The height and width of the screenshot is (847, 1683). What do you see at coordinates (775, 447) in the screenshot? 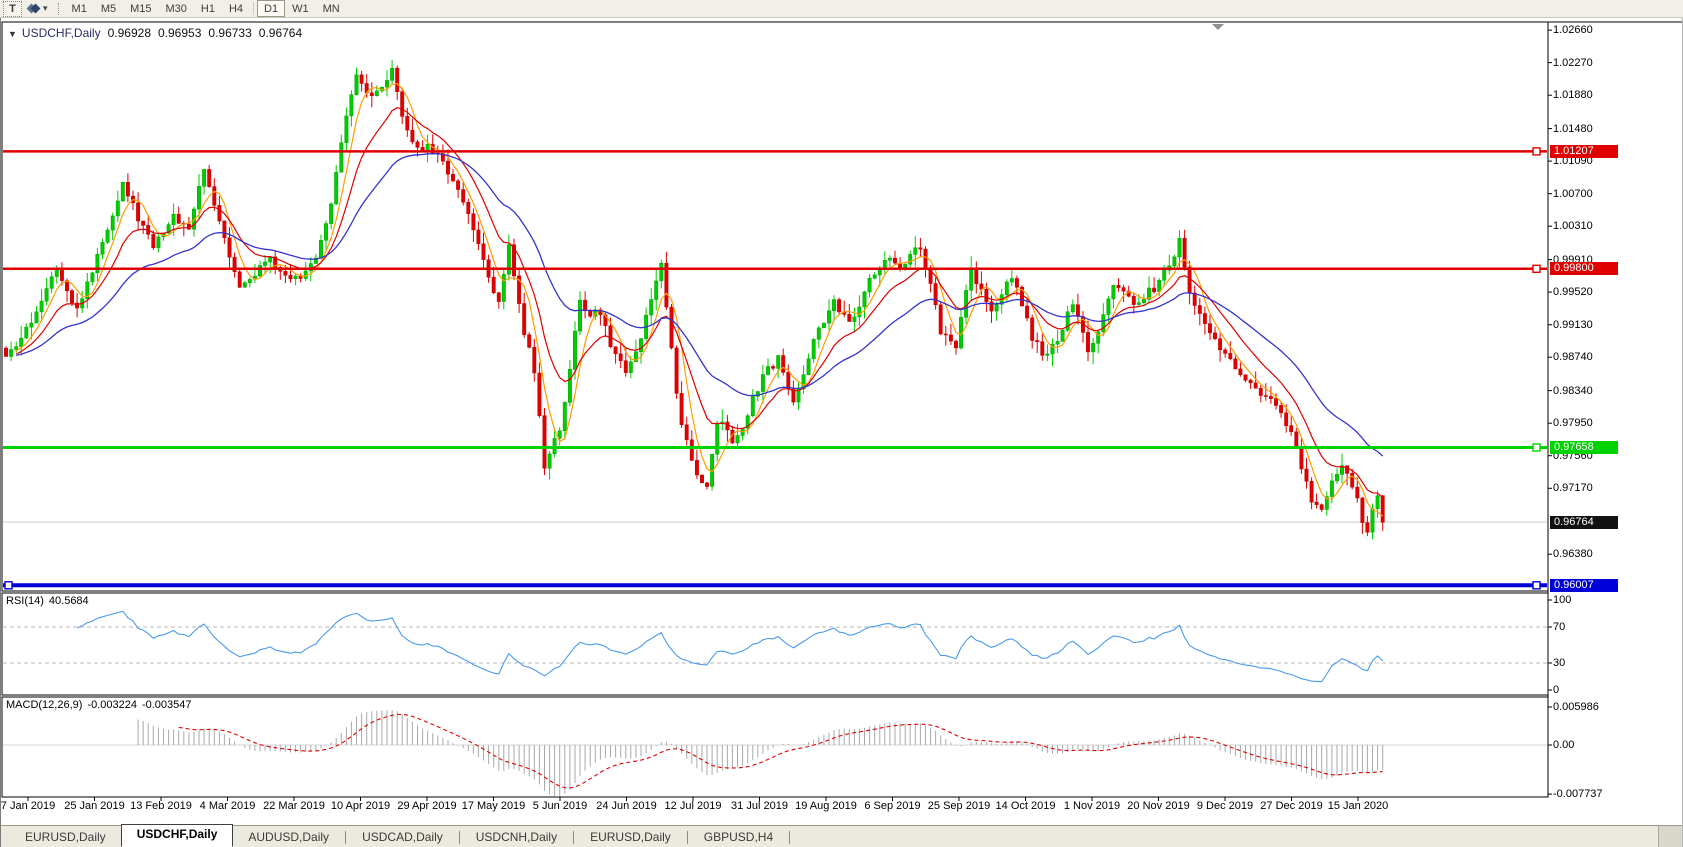
I see `hline-0.97658` at bounding box center [775, 447].